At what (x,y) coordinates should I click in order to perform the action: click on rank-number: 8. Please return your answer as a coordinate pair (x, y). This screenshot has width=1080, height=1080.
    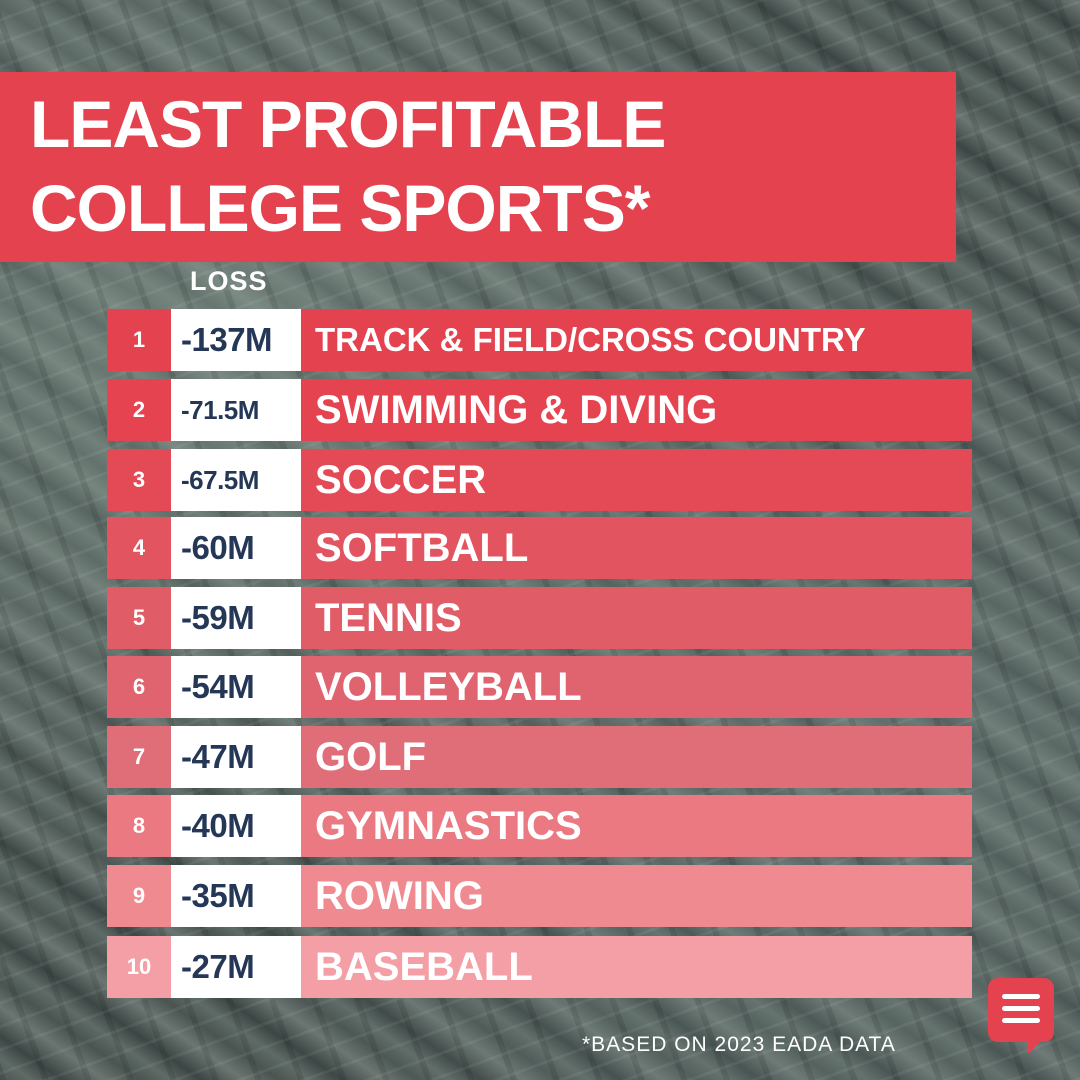
    Looking at the image, I should click on (139, 825).